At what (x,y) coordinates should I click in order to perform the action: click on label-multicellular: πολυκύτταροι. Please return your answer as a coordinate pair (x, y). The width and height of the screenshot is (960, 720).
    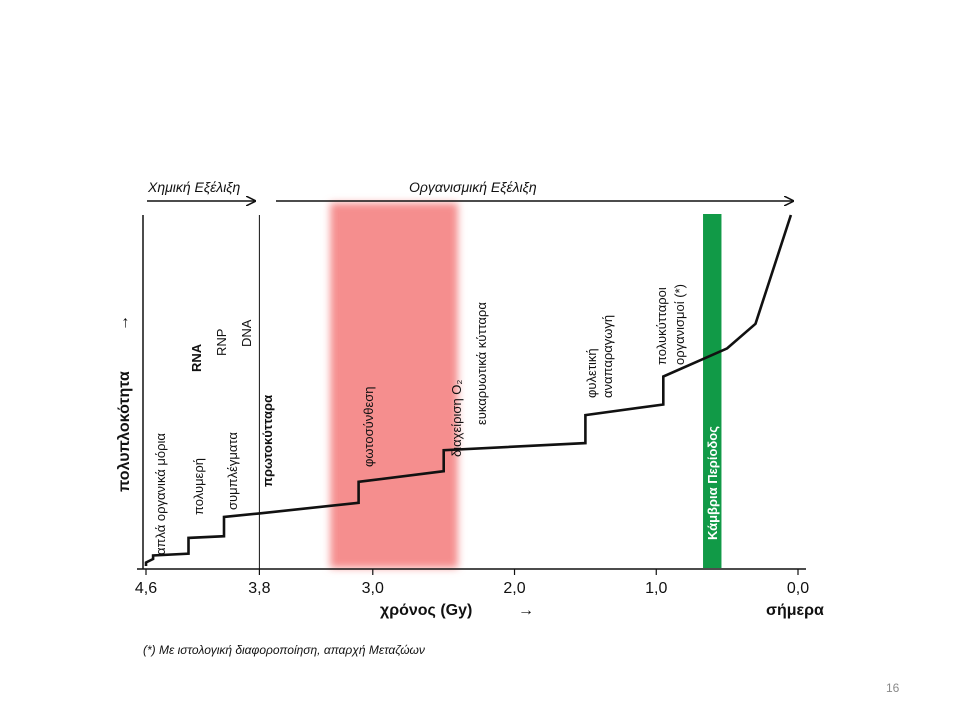
    Looking at the image, I should click on (661, 326).